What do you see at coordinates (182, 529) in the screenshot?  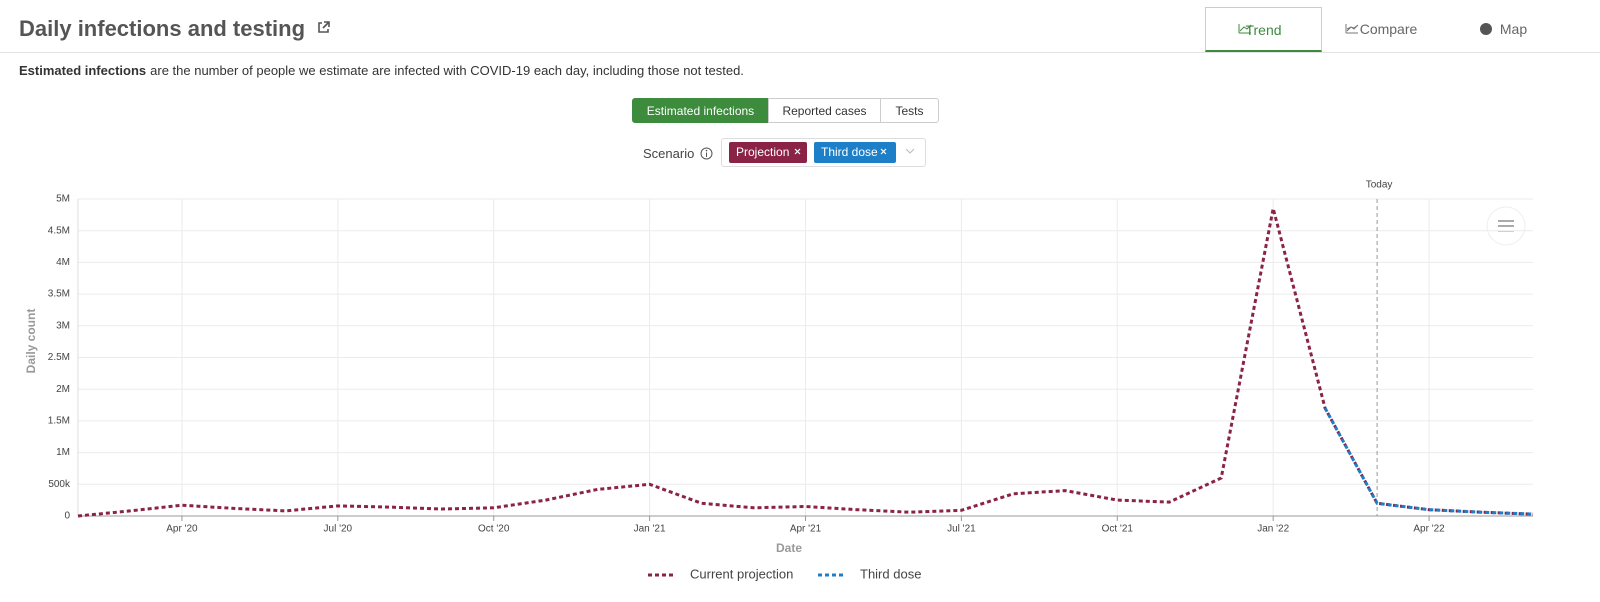 I see `x-tick-label: Apr '20` at bounding box center [182, 529].